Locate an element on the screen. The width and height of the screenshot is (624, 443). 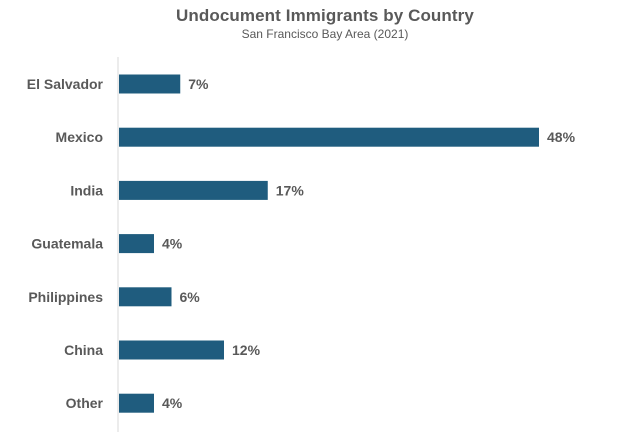
category-label: Guatemala is located at coordinates (67, 244).